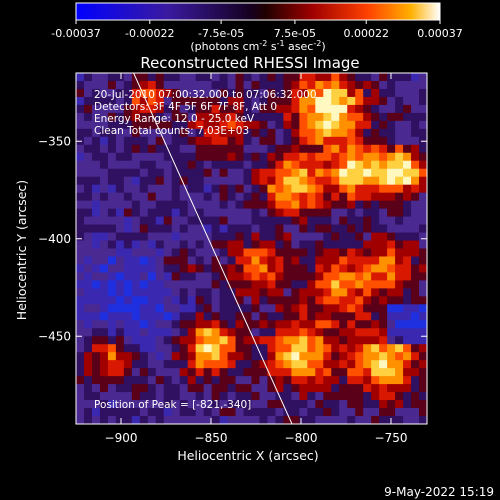  I want to click on y-axis-label: Heliocentric Y (arcsec), so click(21, 250).